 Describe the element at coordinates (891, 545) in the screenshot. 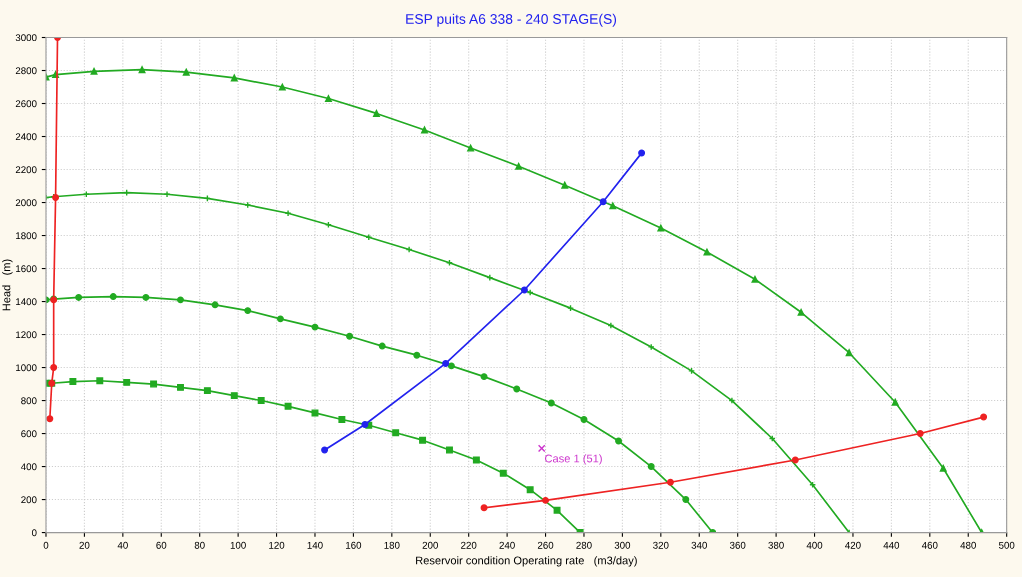

I see `x-tick-label: 440` at that location.